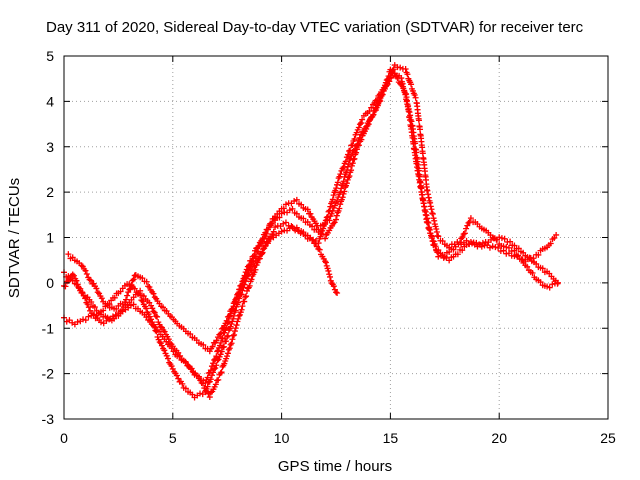 Image resolution: width=640 pixels, height=480 pixels. Describe the element at coordinates (50, 192) in the screenshot. I see `y-tick-label: 2` at that location.